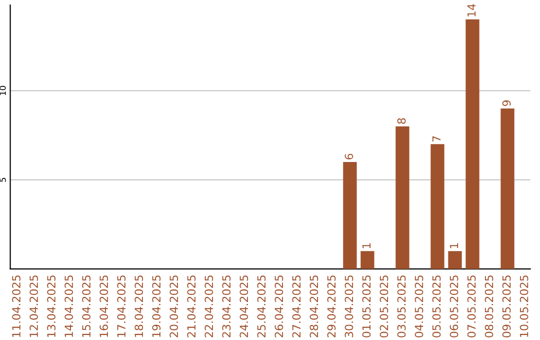 The width and height of the screenshot is (540, 340). Describe the element at coordinates (436, 139) in the screenshot. I see `data-label: 7` at that location.